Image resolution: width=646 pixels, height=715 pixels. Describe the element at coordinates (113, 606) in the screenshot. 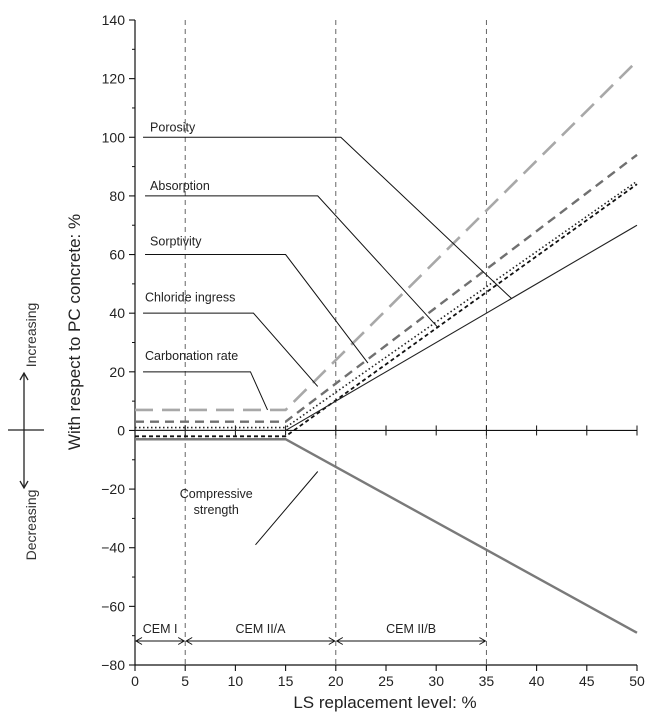

I see `y-tick-label: −60` at that location.